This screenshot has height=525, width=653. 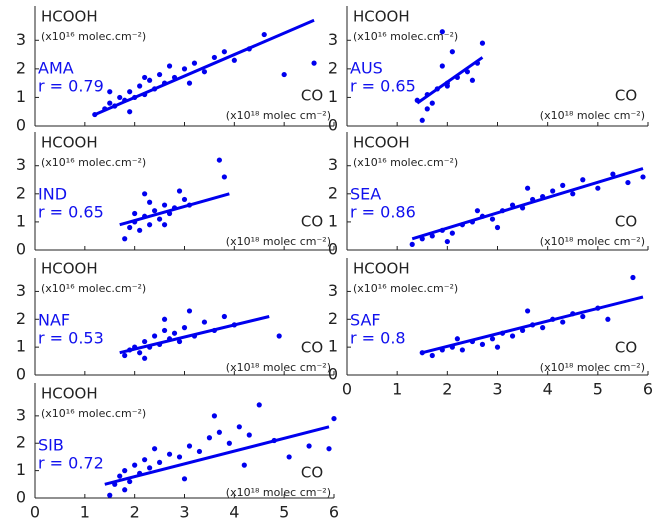 I want to click on r-label: r = 0.53, so click(x=71, y=338).